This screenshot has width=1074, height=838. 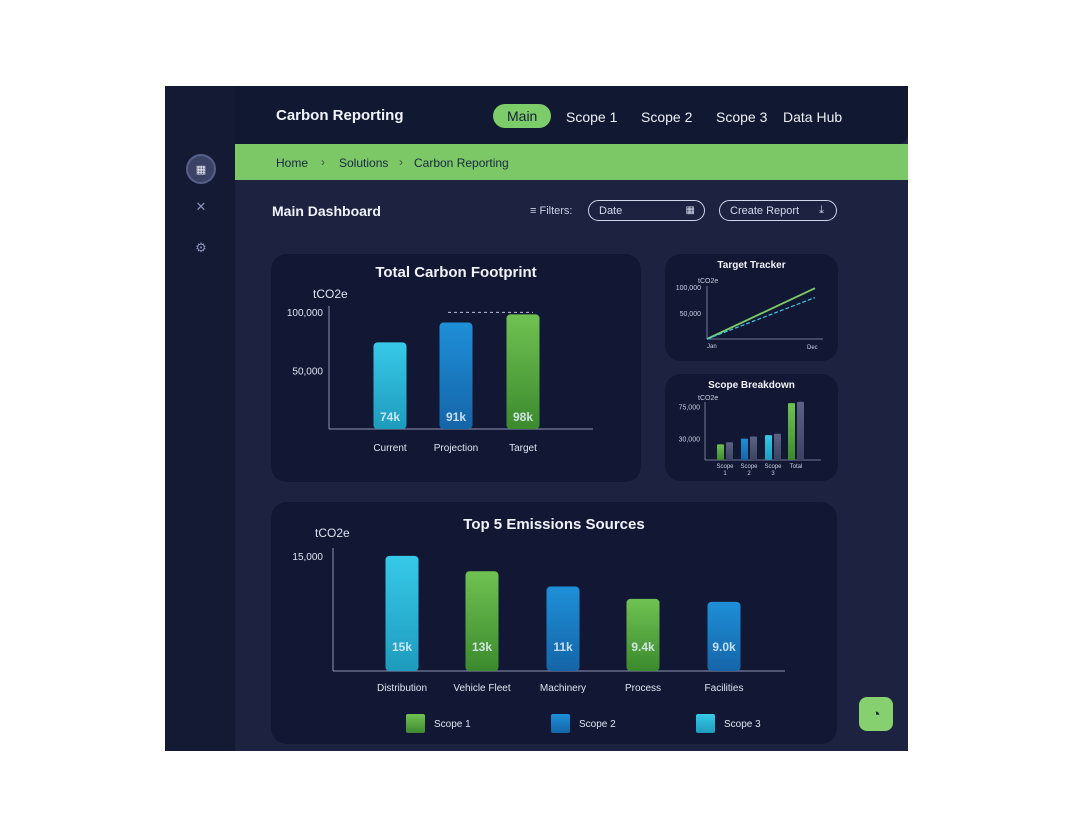 What do you see at coordinates (597, 724) in the screenshot?
I see `legend-label: Scope 2` at bounding box center [597, 724].